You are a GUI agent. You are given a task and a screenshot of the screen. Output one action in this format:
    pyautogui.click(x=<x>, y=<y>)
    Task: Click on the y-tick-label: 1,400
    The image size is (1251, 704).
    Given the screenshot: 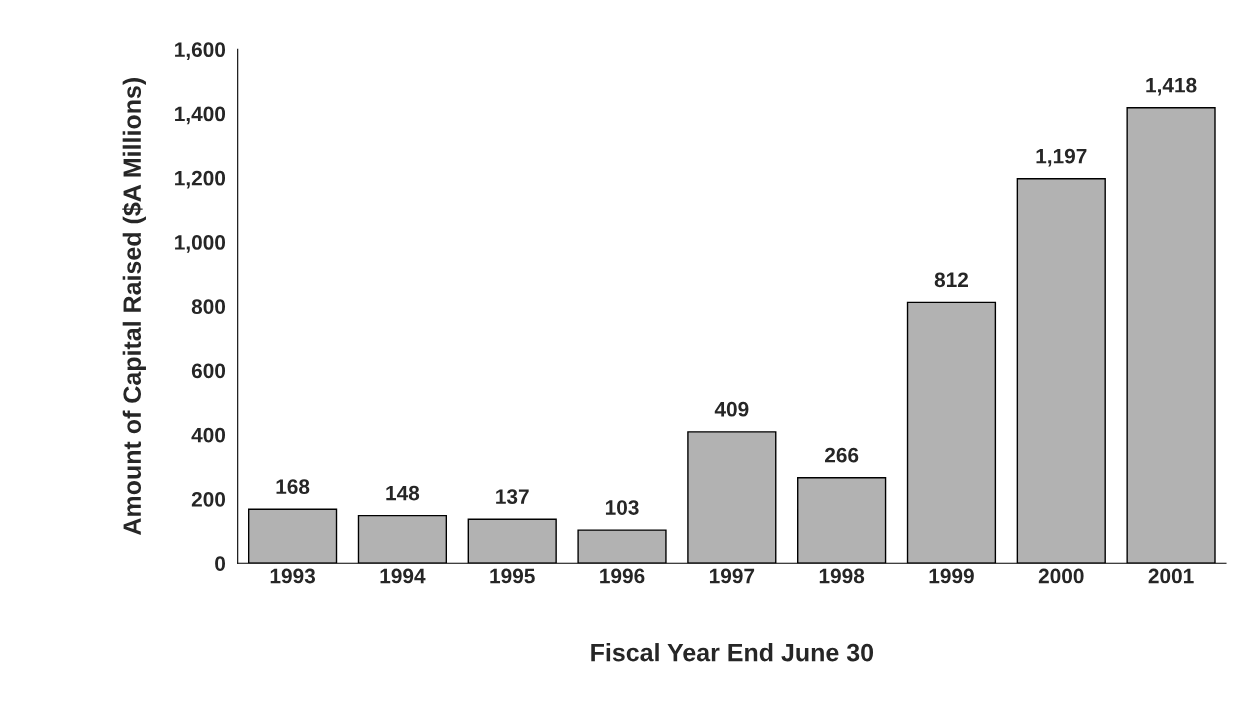 What is the action you would take?
    pyautogui.click(x=200, y=115)
    